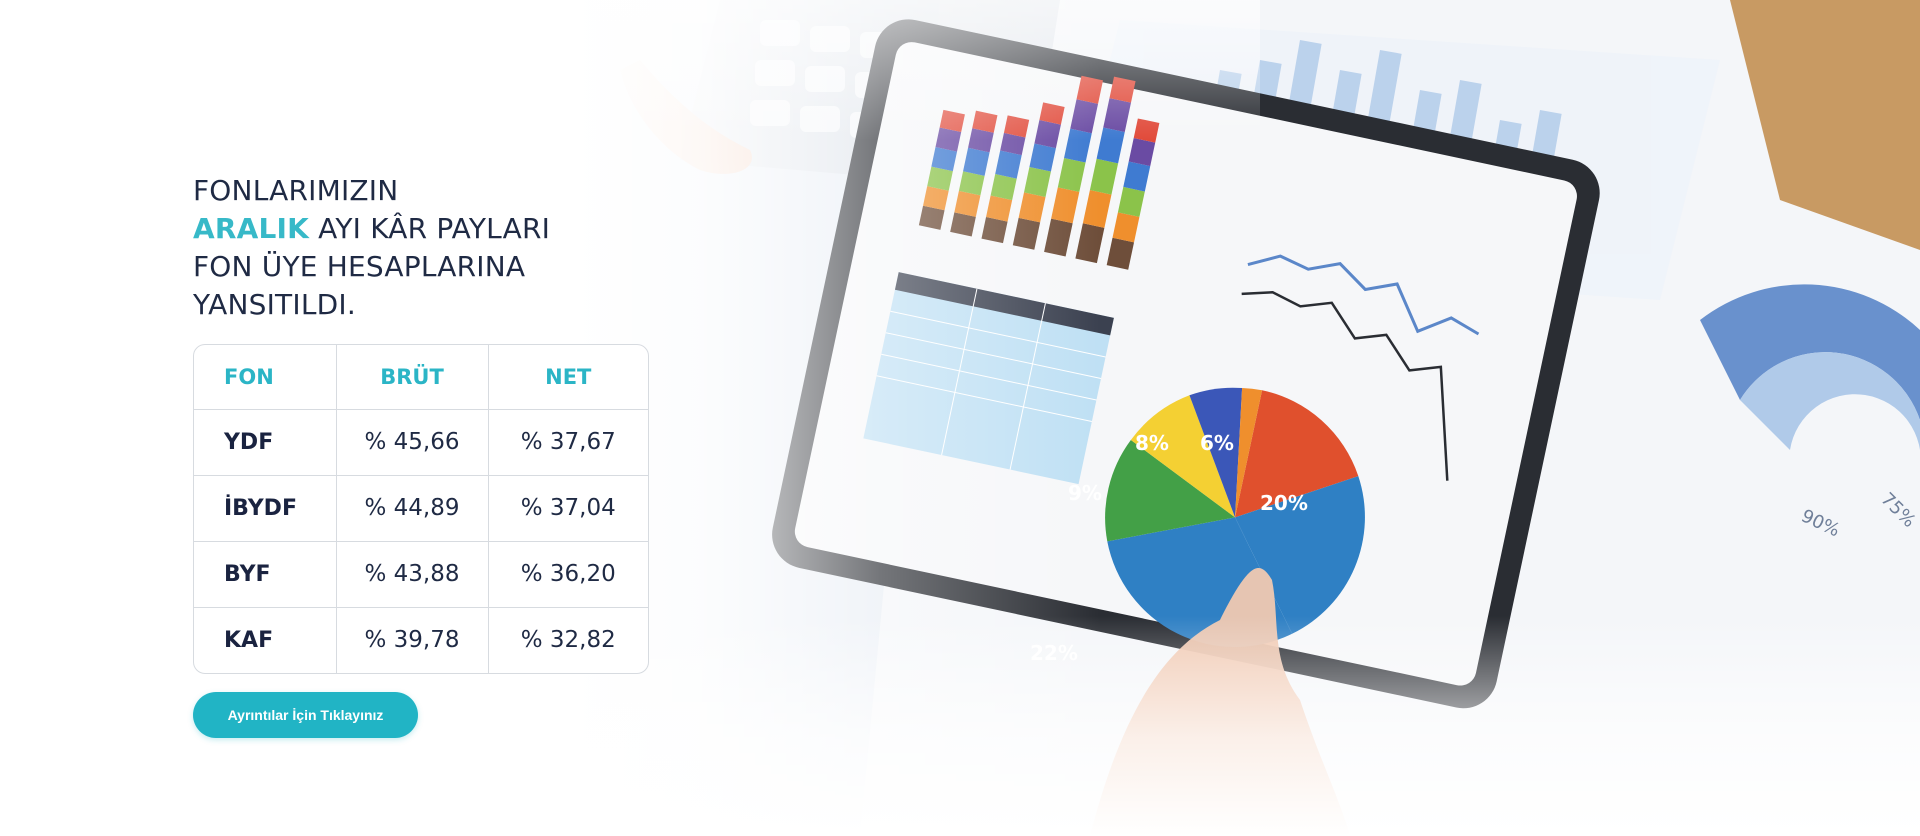  What do you see at coordinates (265, 508) in the screenshot?
I see `fund-name: İBYDF` at bounding box center [265, 508].